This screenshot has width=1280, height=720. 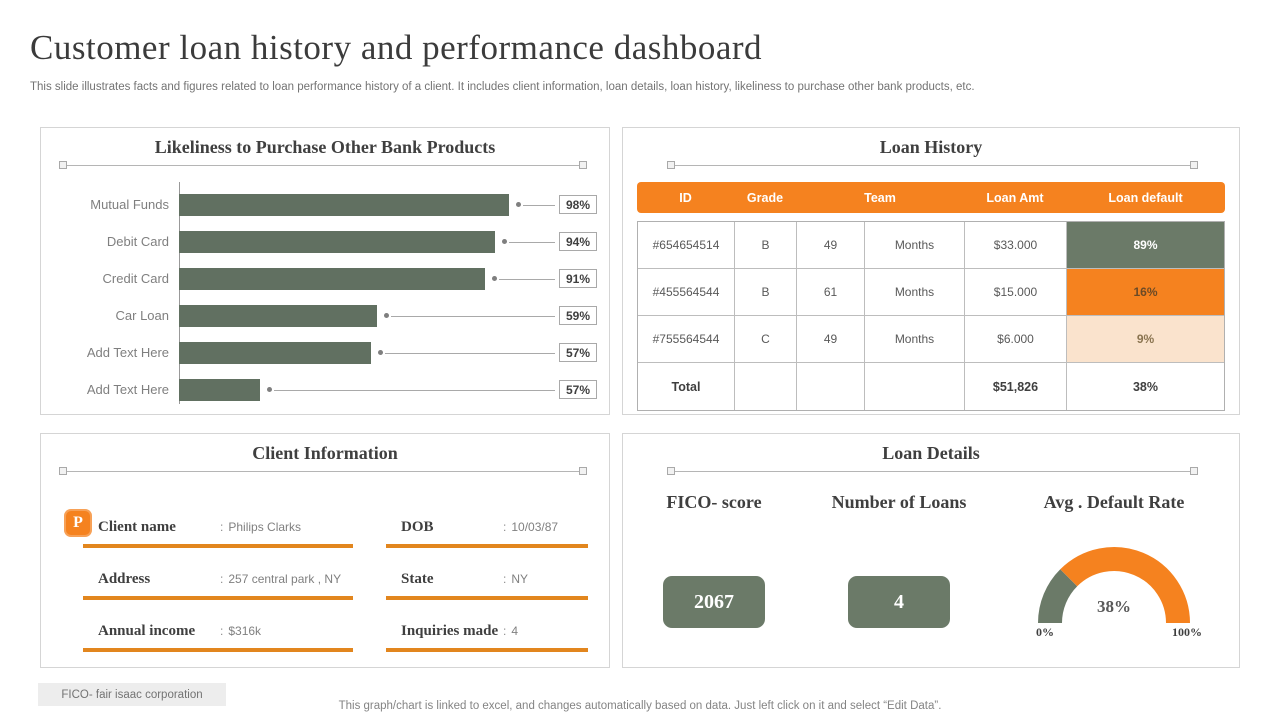 I want to click on client-field-inquiries: Inquiries made : 4, so click(x=487, y=634).